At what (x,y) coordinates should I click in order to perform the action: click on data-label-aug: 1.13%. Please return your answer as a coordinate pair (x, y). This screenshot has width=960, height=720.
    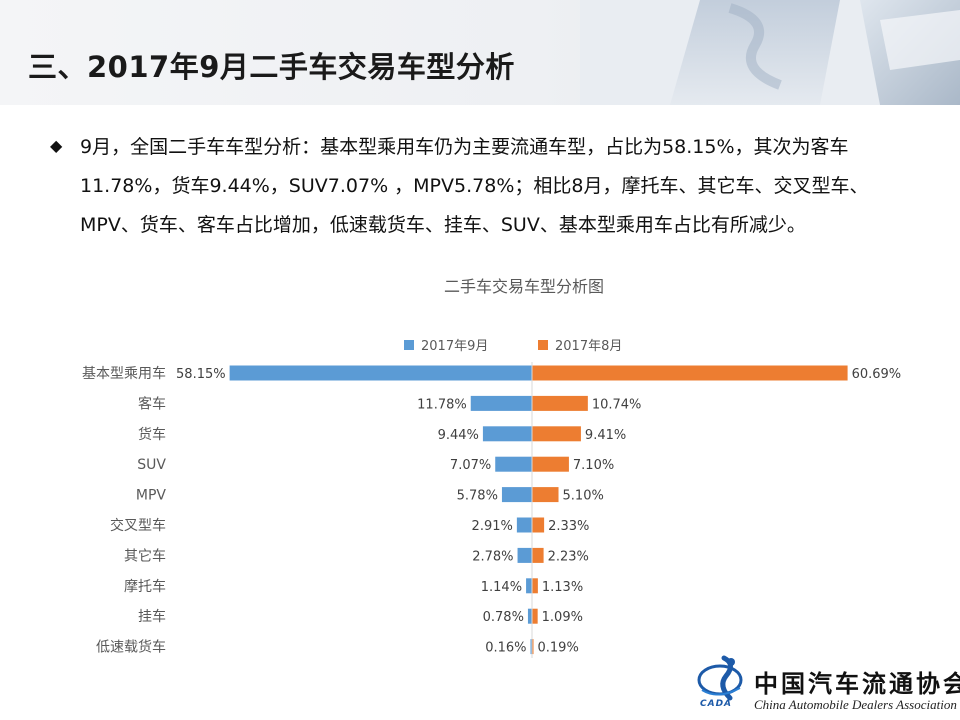
    Looking at the image, I should click on (562, 587).